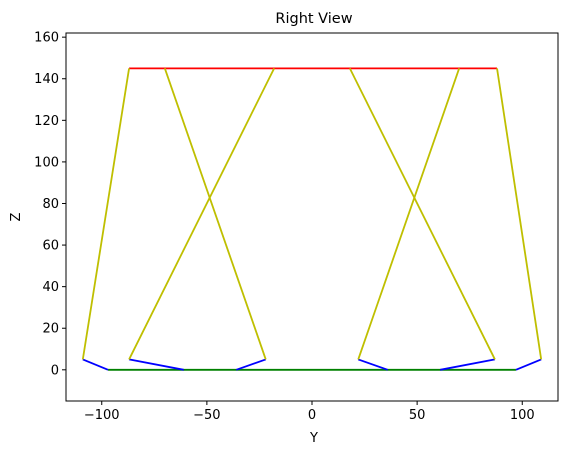  I want to click on x-axis-label: Y, so click(313, 438).